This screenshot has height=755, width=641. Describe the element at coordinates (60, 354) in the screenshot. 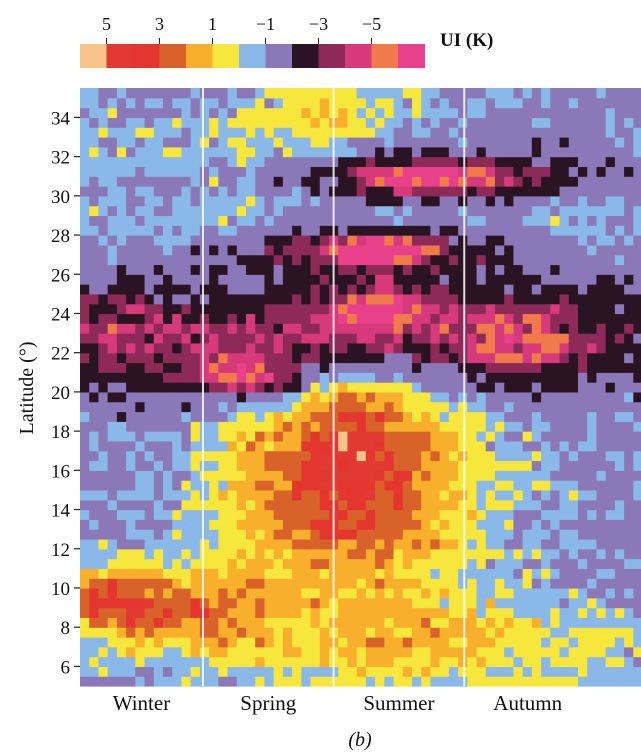

I see `y-tick-label: 22` at that location.